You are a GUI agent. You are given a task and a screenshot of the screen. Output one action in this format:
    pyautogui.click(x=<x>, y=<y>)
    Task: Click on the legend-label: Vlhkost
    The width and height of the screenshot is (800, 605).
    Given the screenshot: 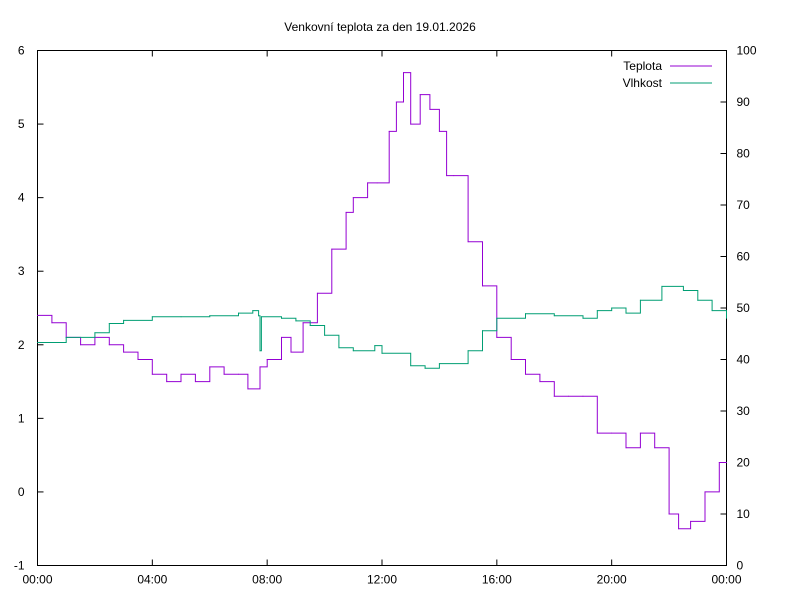 What is the action you would take?
    pyautogui.click(x=643, y=83)
    